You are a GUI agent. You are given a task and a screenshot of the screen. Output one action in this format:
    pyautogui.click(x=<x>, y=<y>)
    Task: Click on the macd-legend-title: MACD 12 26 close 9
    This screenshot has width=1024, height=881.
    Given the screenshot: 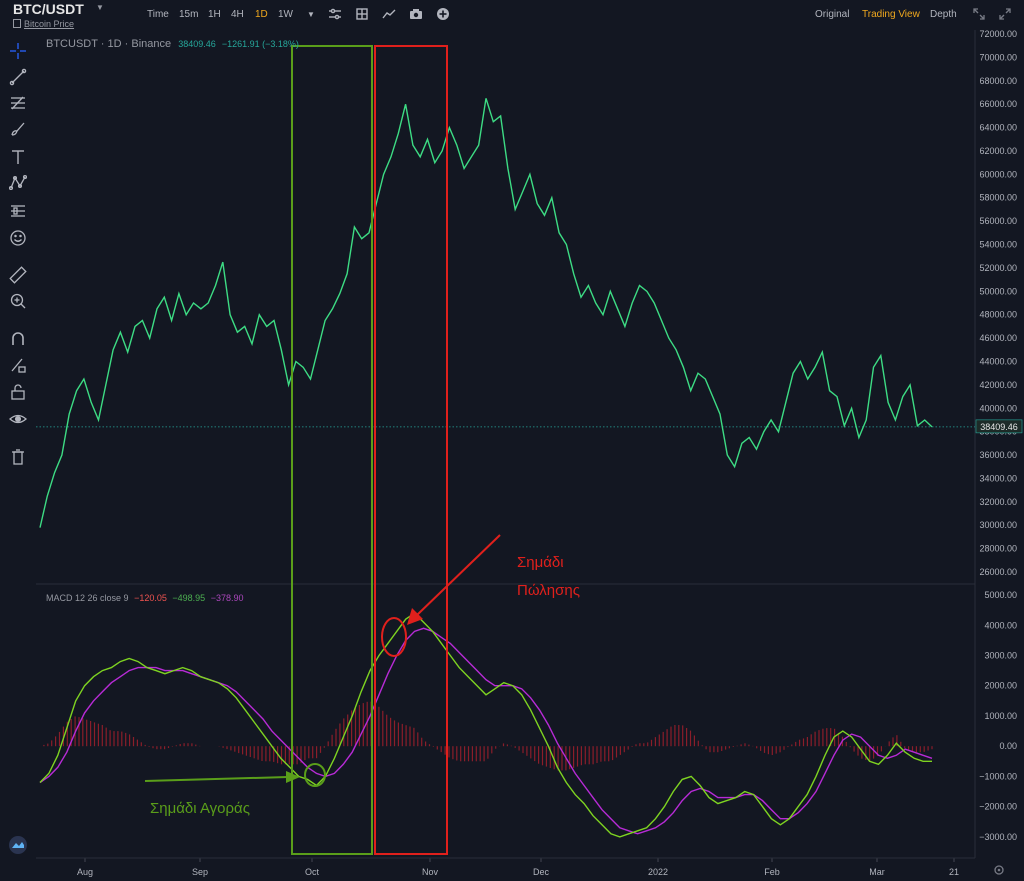 What is the action you would take?
    pyautogui.click(x=87, y=598)
    